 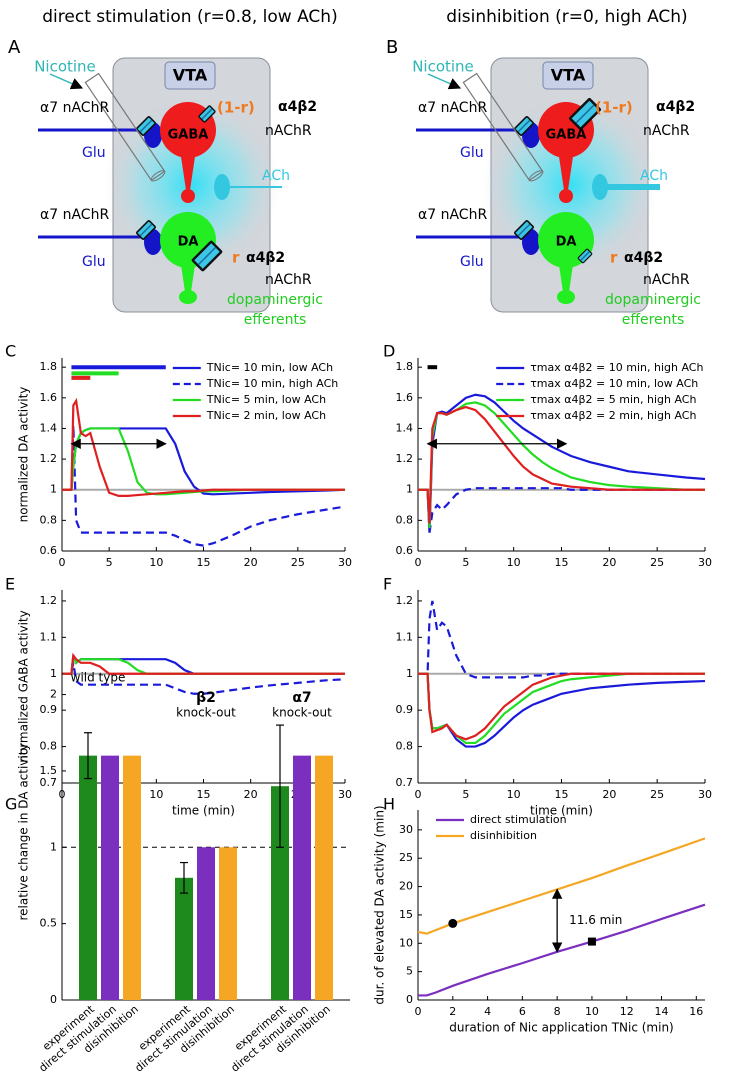 I want to click on nicotine-arrow, so click(x=444, y=81).